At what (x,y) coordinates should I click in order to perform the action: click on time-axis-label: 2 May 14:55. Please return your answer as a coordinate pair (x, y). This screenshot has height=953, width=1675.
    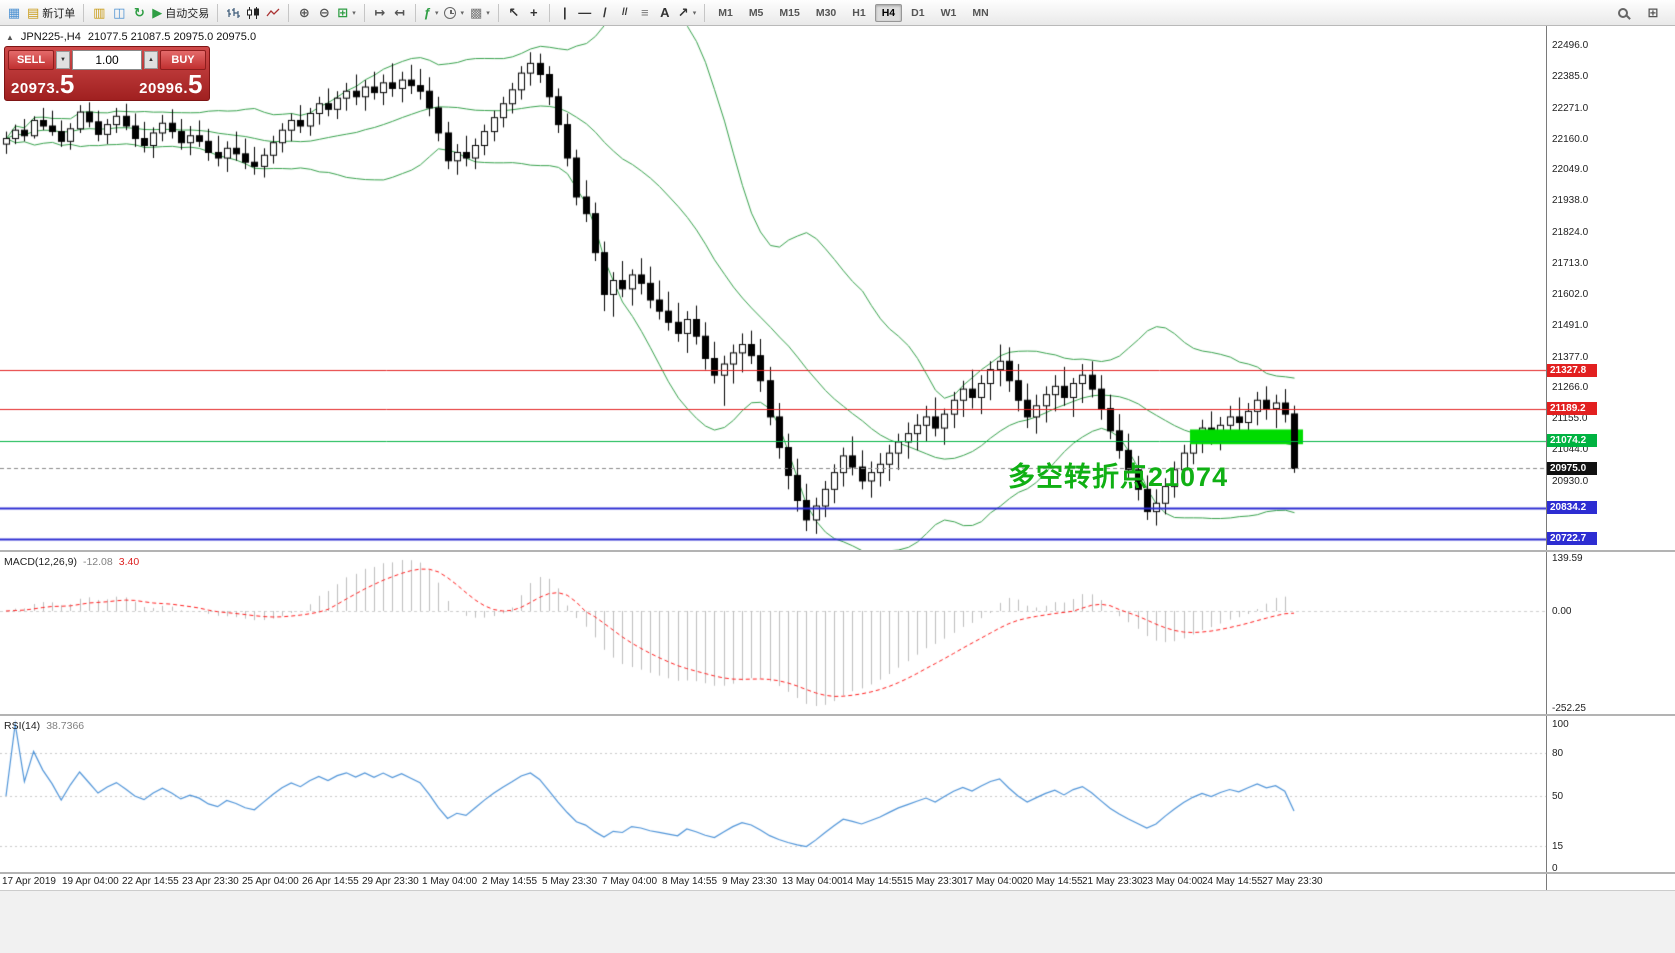
    Looking at the image, I should click on (510, 881).